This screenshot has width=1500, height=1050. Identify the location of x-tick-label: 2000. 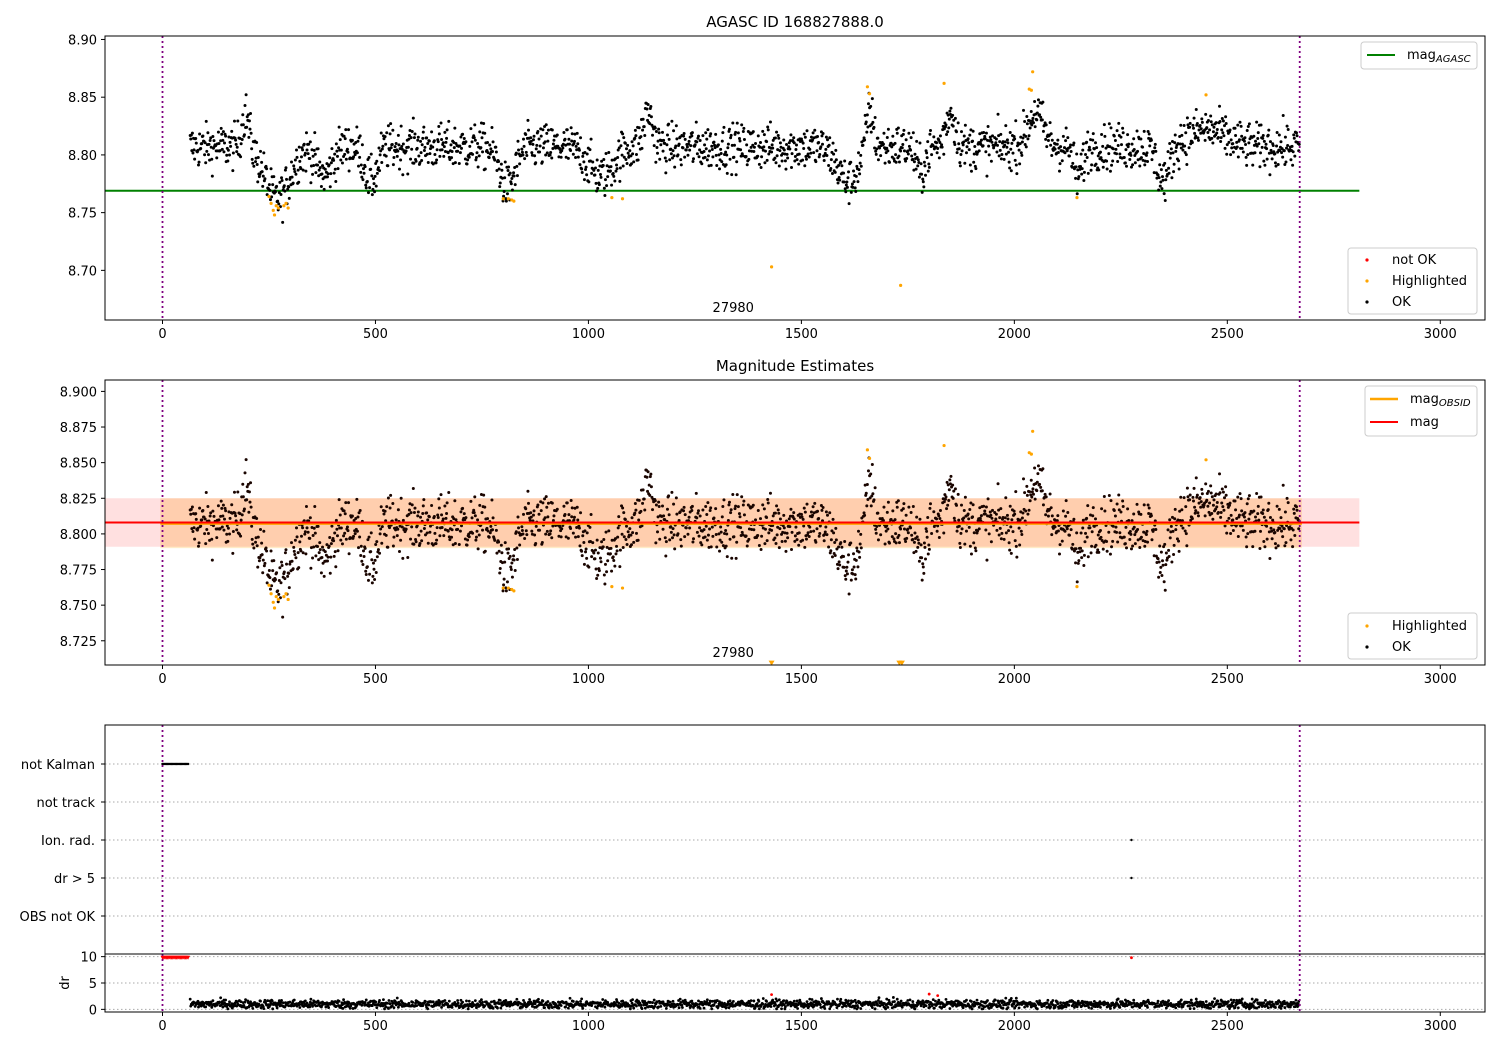
(1014, 334).